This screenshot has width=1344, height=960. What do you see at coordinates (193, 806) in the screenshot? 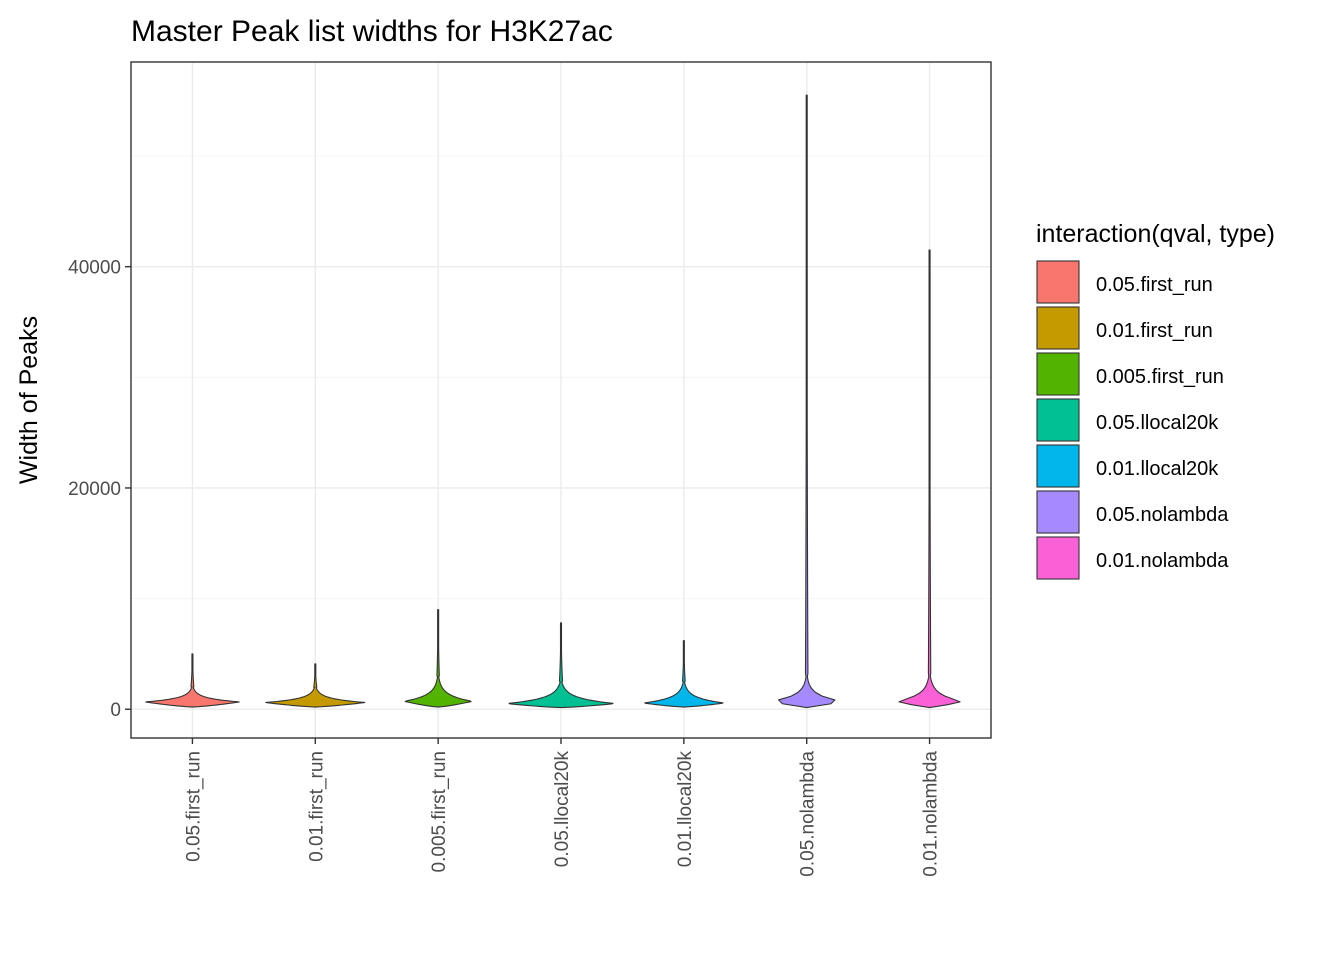
I see `x-tick-label: 0.05.first_run` at bounding box center [193, 806].